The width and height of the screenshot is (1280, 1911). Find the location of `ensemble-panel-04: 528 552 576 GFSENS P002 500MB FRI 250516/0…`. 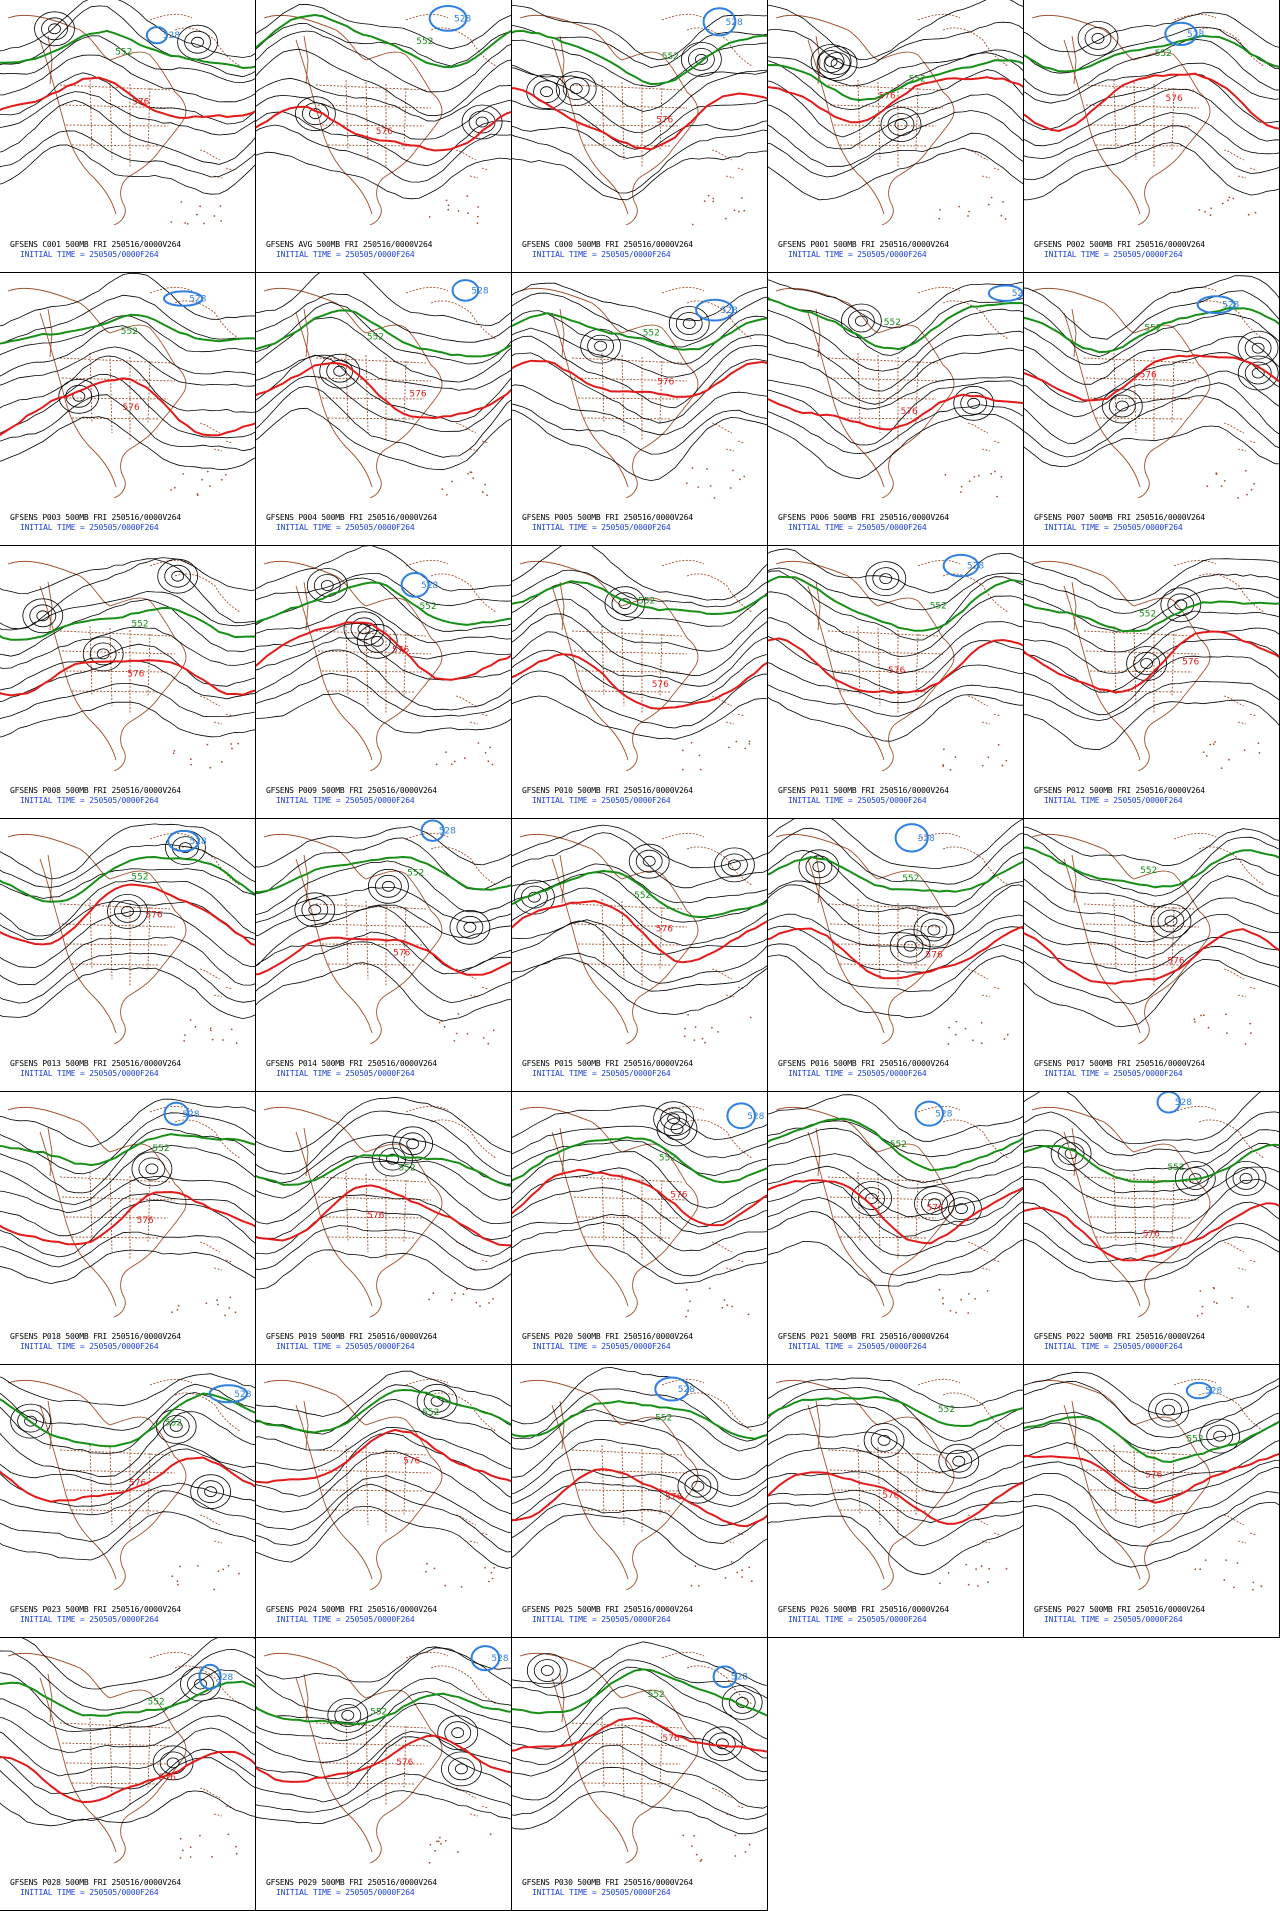

ensemble-panel-04: 528 552 576 GFSENS P002 500MB FRI 250516/0… is located at coordinates (1152, 136).